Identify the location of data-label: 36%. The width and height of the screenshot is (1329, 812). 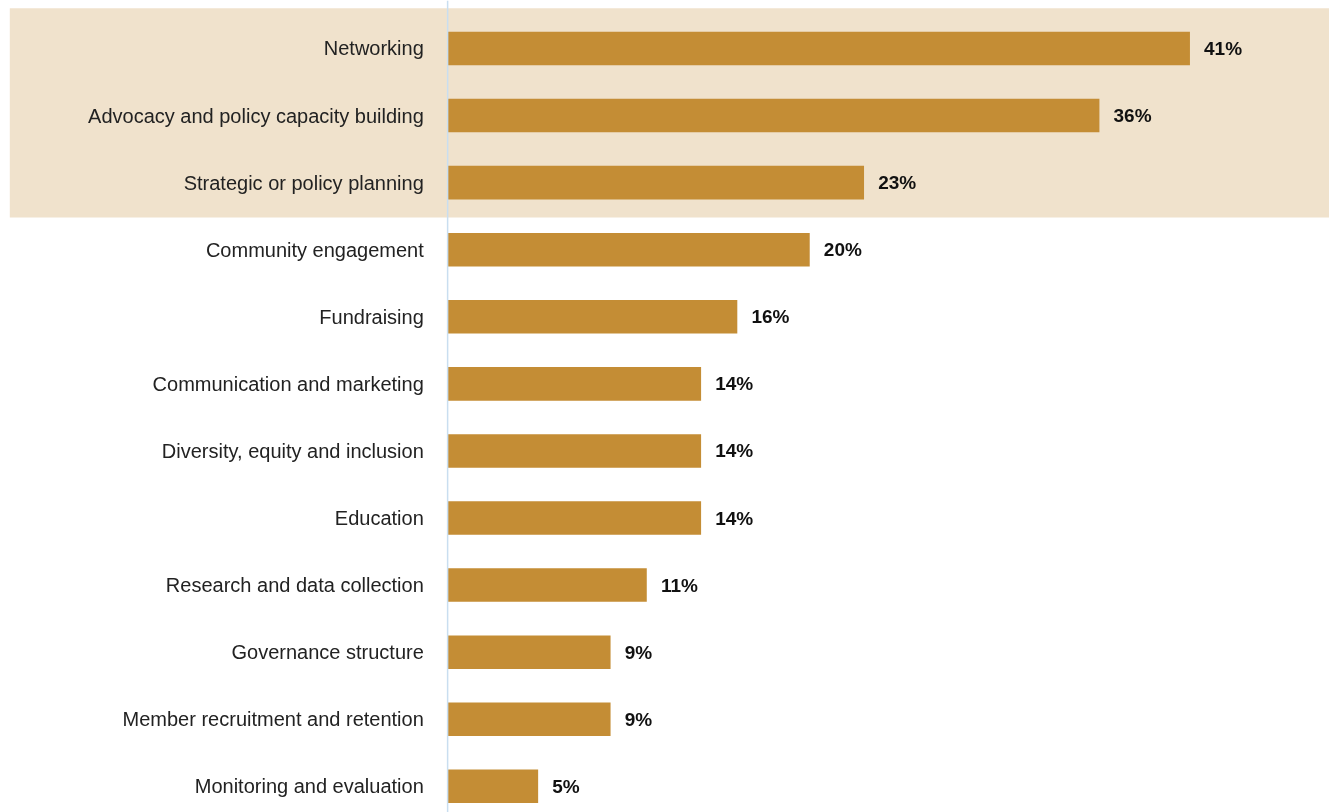
(1132, 116).